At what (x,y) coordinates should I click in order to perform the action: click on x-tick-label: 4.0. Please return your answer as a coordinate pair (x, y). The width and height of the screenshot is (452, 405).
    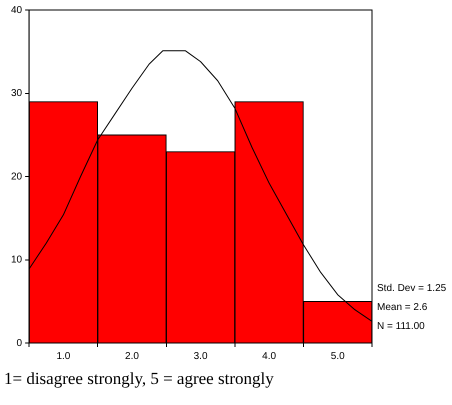
    Looking at the image, I should click on (269, 356).